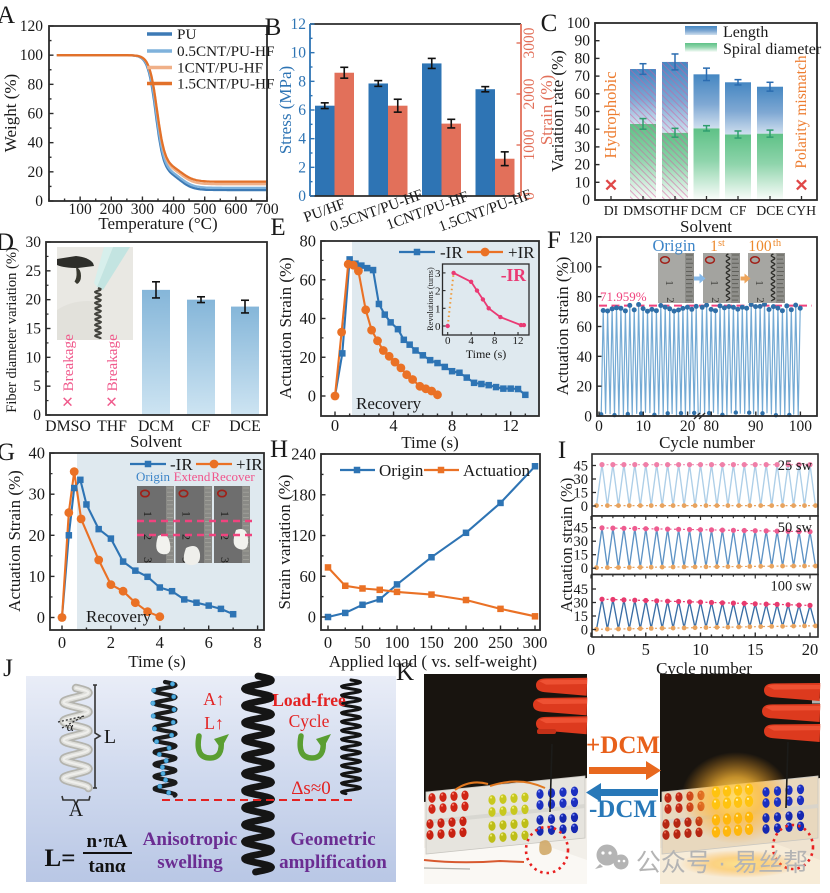 This screenshot has width=830, height=893. Describe the element at coordinates (566, 545) in the screenshot. I see `svg-text: Actuation strain (%)` at that location.